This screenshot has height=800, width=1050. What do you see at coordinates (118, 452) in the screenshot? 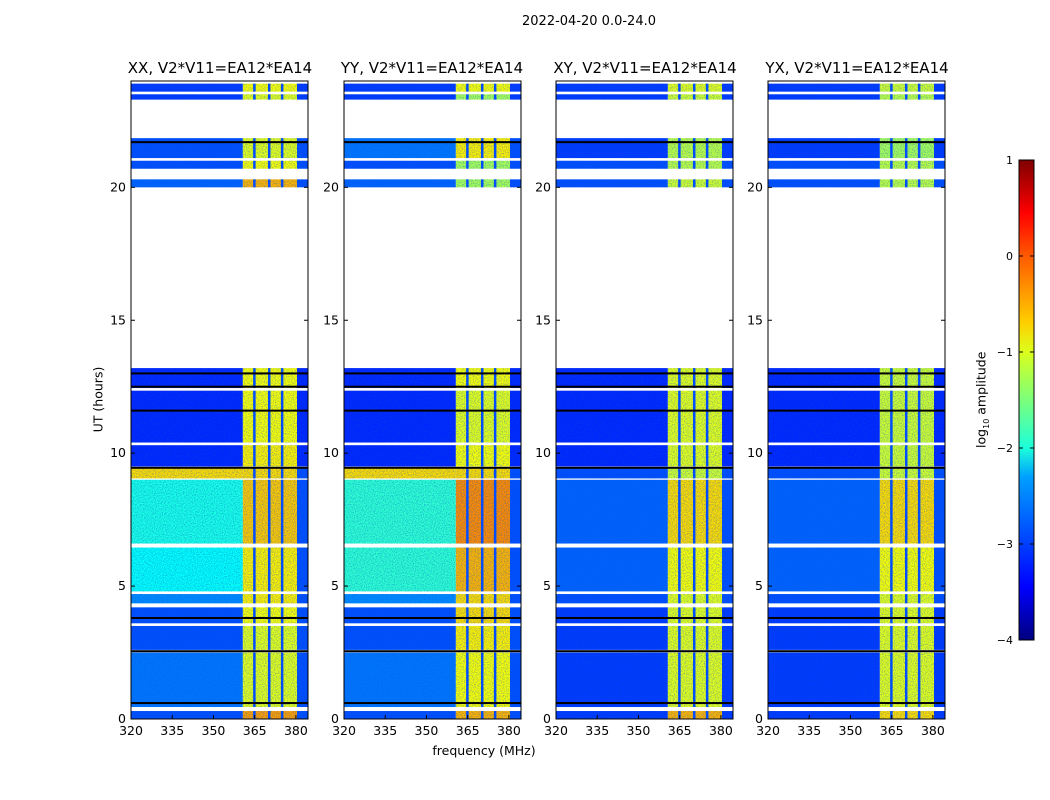
I see `y-tick-label: 10` at bounding box center [118, 452].